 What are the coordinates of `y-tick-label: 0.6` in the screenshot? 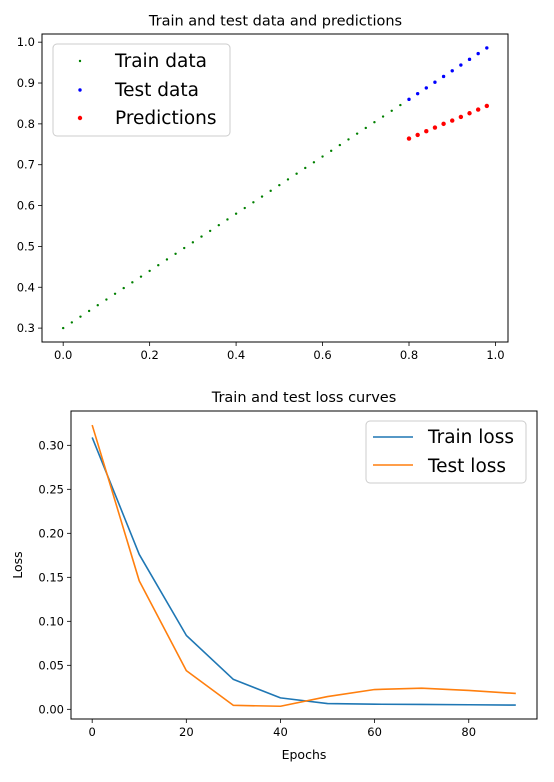 It's located at (26, 206).